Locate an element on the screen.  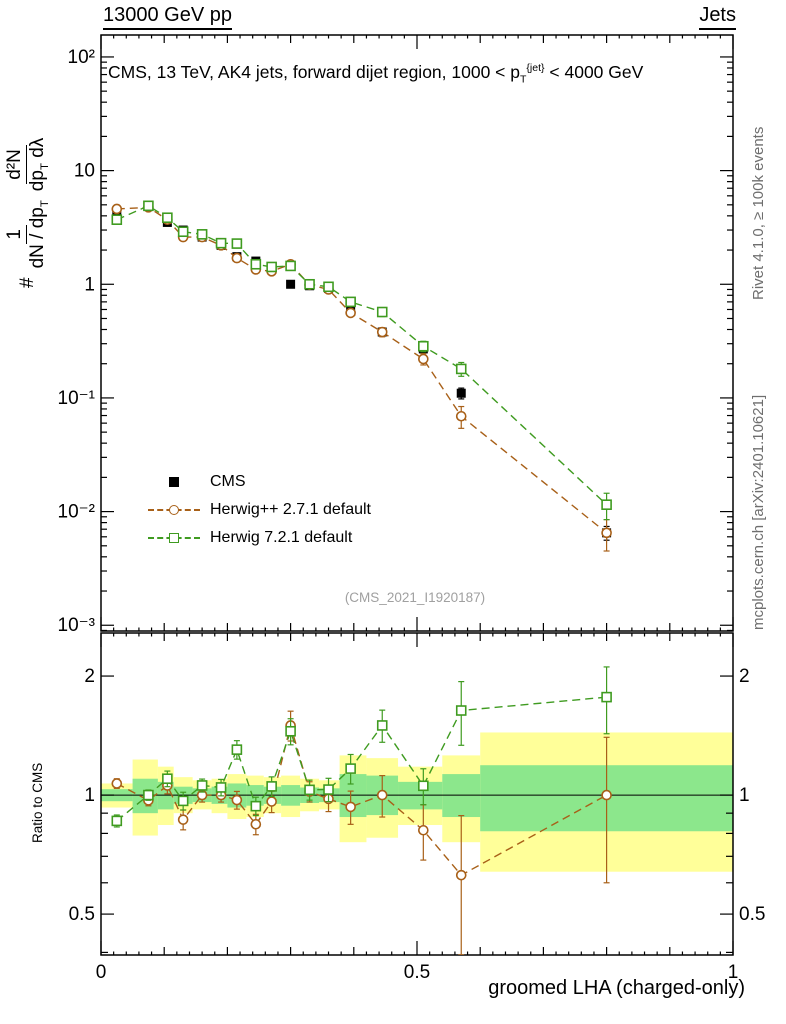
legend-label-cms: CMS is located at coordinates (228, 481).